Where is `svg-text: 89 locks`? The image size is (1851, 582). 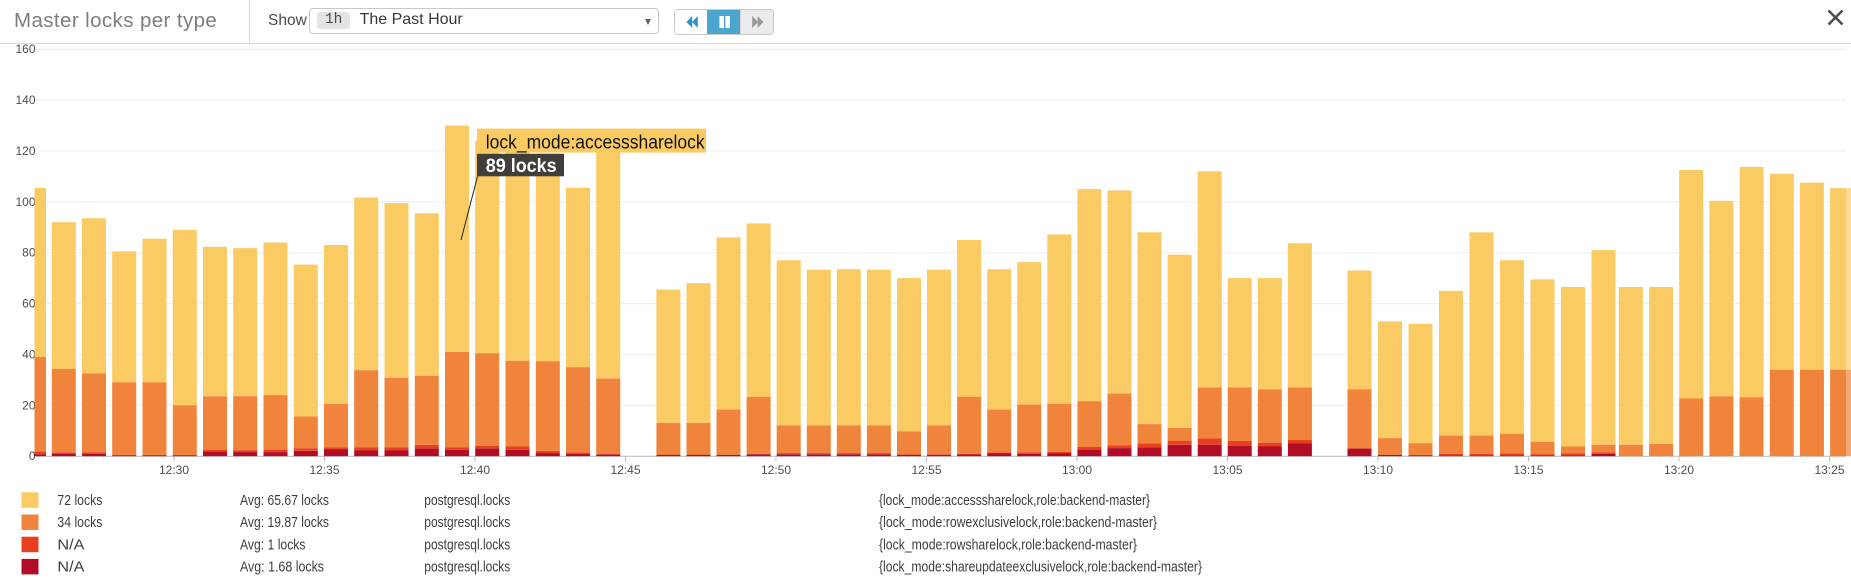
svg-text: 89 locks is located at coordinates (521, 166).